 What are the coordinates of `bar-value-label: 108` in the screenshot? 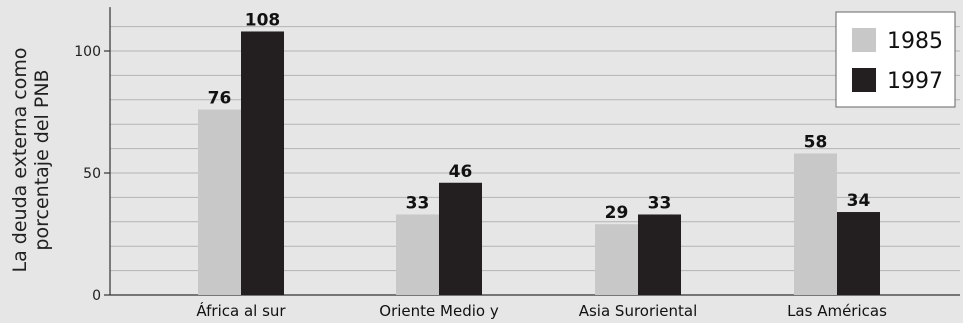 It's located at (263, 20).